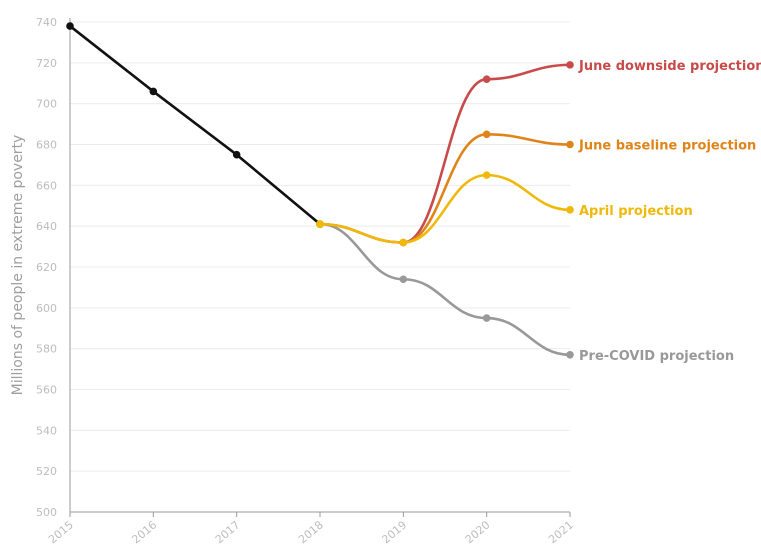 This screenshot has height=548, width=761. Describe the element at coordinates (669, 66) in the screenshot. I see `june-downside-projection-label: June downside projection` at that location.